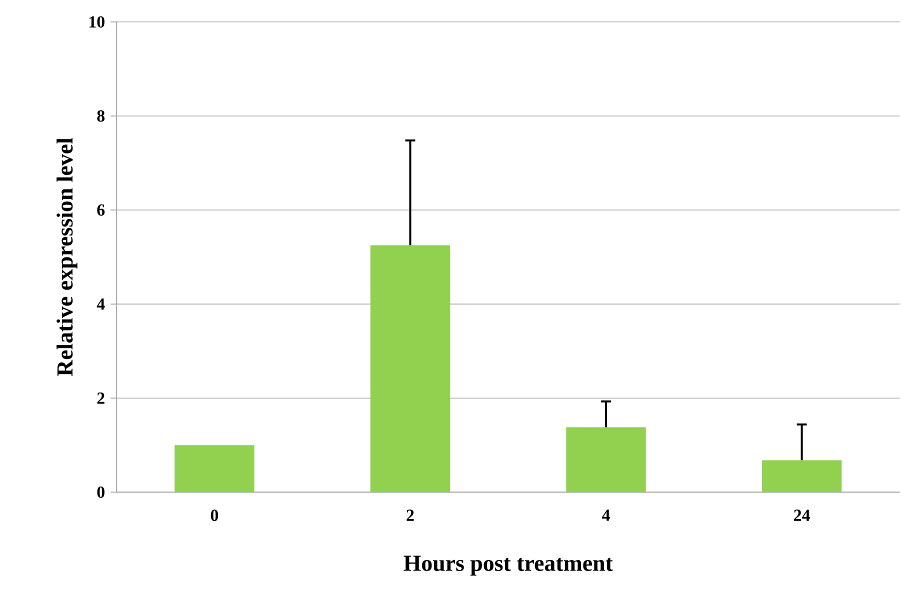 The height and width of the screenshot is (606, 903). Describe the element at coordinates (100, 398) in the screenshot. I see `y-tick-label: 2` at that location.